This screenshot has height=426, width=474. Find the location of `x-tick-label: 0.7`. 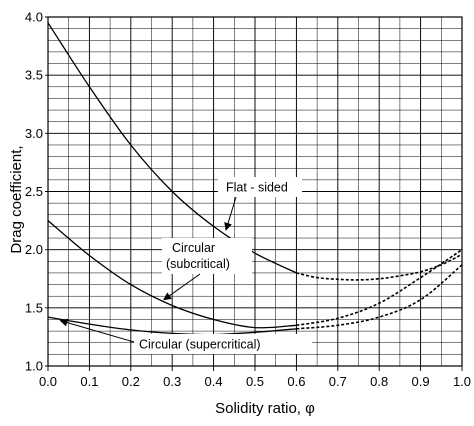

x-tick-label: 0.7 is located at coordinates (338, 381).